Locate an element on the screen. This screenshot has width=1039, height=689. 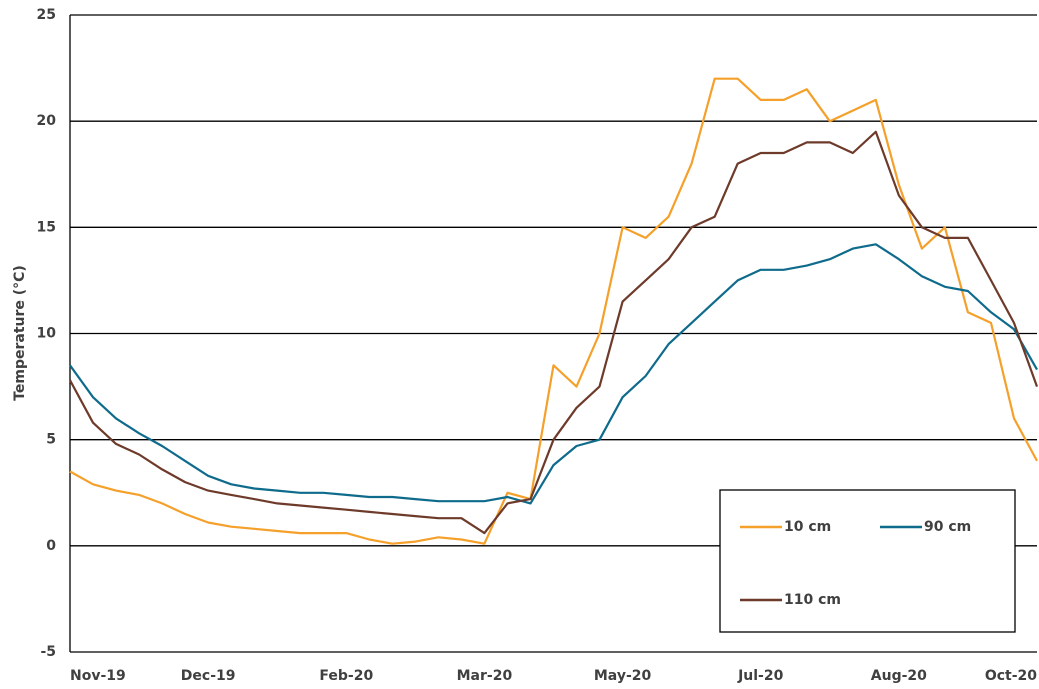
y-tick-label: 0 is located at coordinates (51, 546).